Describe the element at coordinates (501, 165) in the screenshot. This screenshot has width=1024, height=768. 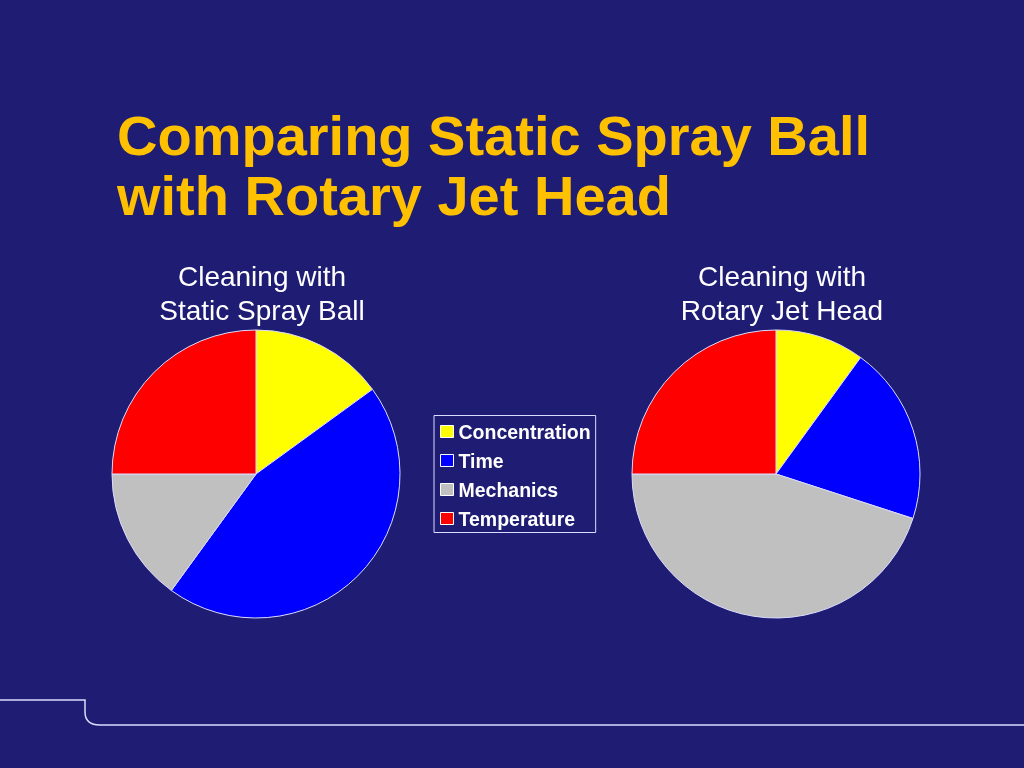
I see `chart-title: Comparing Static Spray Ball with Rotary Jet Head` at that location.